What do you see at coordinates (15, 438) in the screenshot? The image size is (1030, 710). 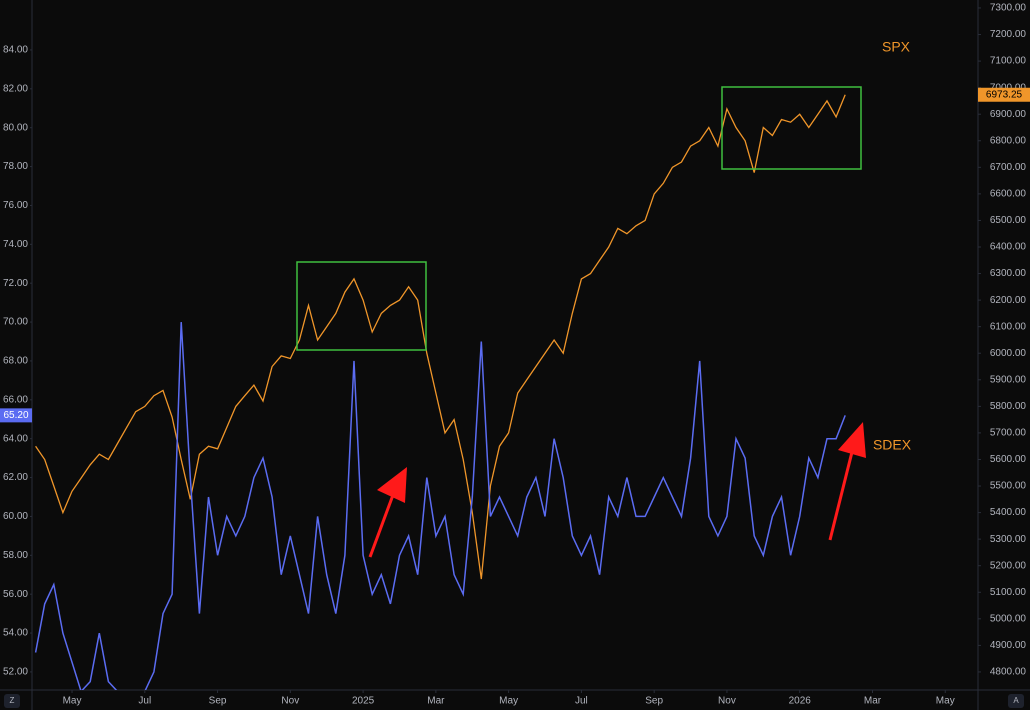 I see `y-tick-label: 64.00` at bounding box center [15, 438].